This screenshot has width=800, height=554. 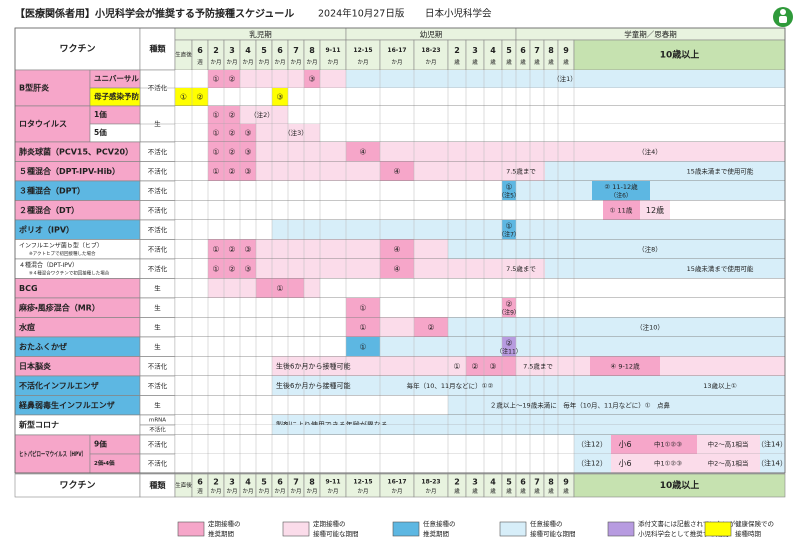 I want to click on vaccine-name: BCG, so click(x=28, y=288).